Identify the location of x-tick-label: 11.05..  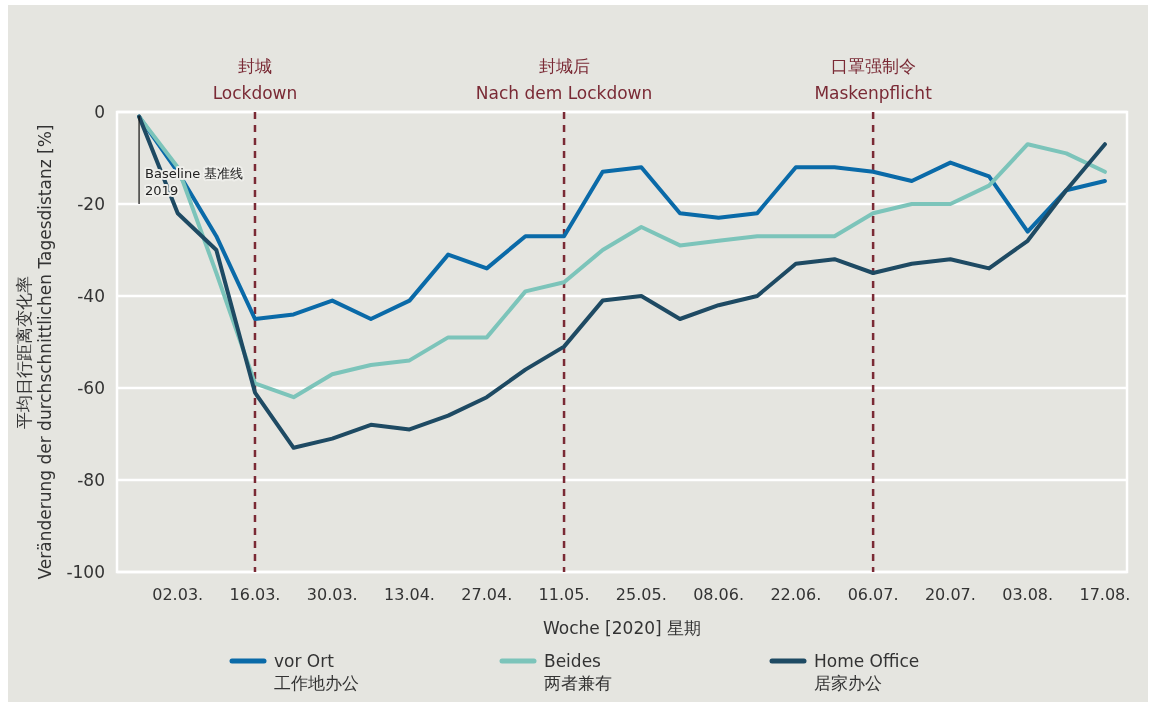
(564, 594).